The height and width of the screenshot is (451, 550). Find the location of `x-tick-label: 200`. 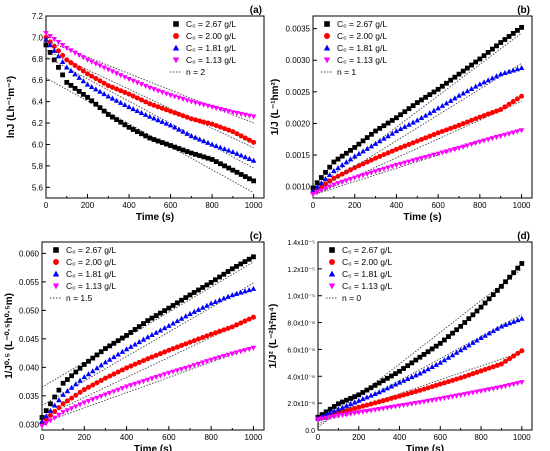

x-tick-label: 200 is located at coordinates (355, 205).